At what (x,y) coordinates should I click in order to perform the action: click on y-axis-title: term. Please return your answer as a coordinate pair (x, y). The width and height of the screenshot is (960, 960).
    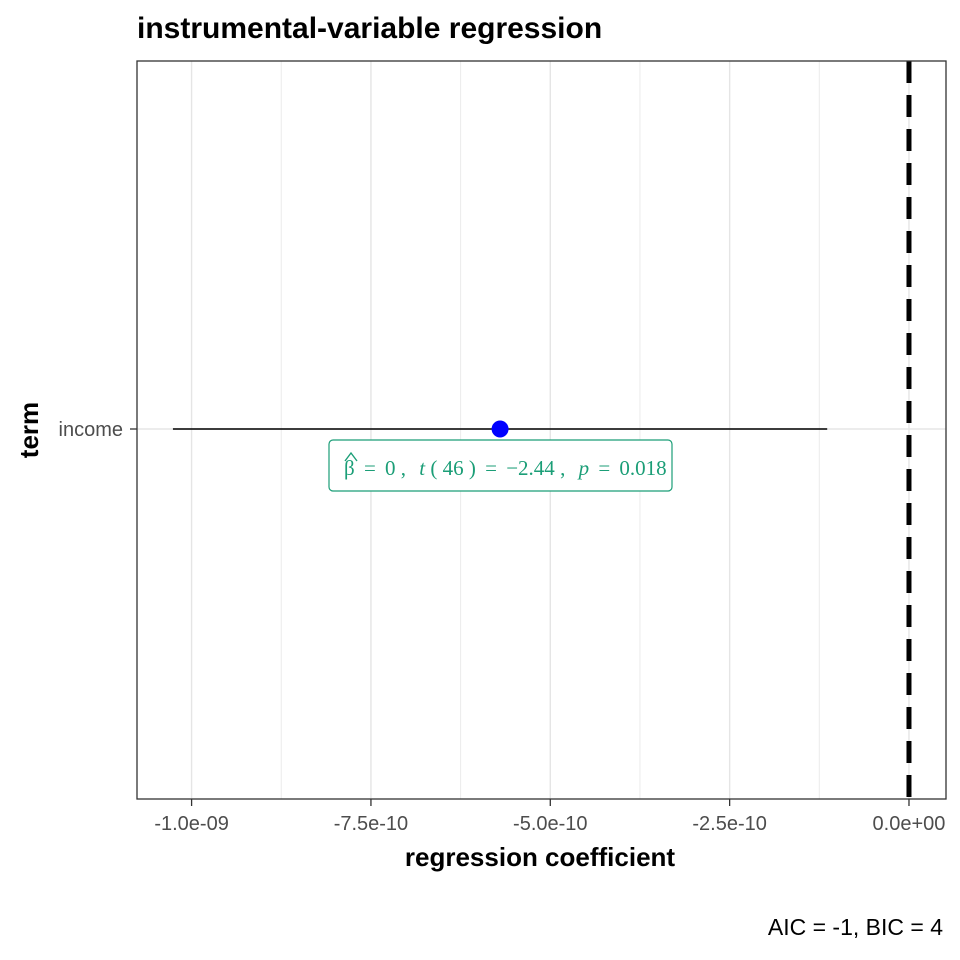
    Looking at the image, I should click on (29, 430).